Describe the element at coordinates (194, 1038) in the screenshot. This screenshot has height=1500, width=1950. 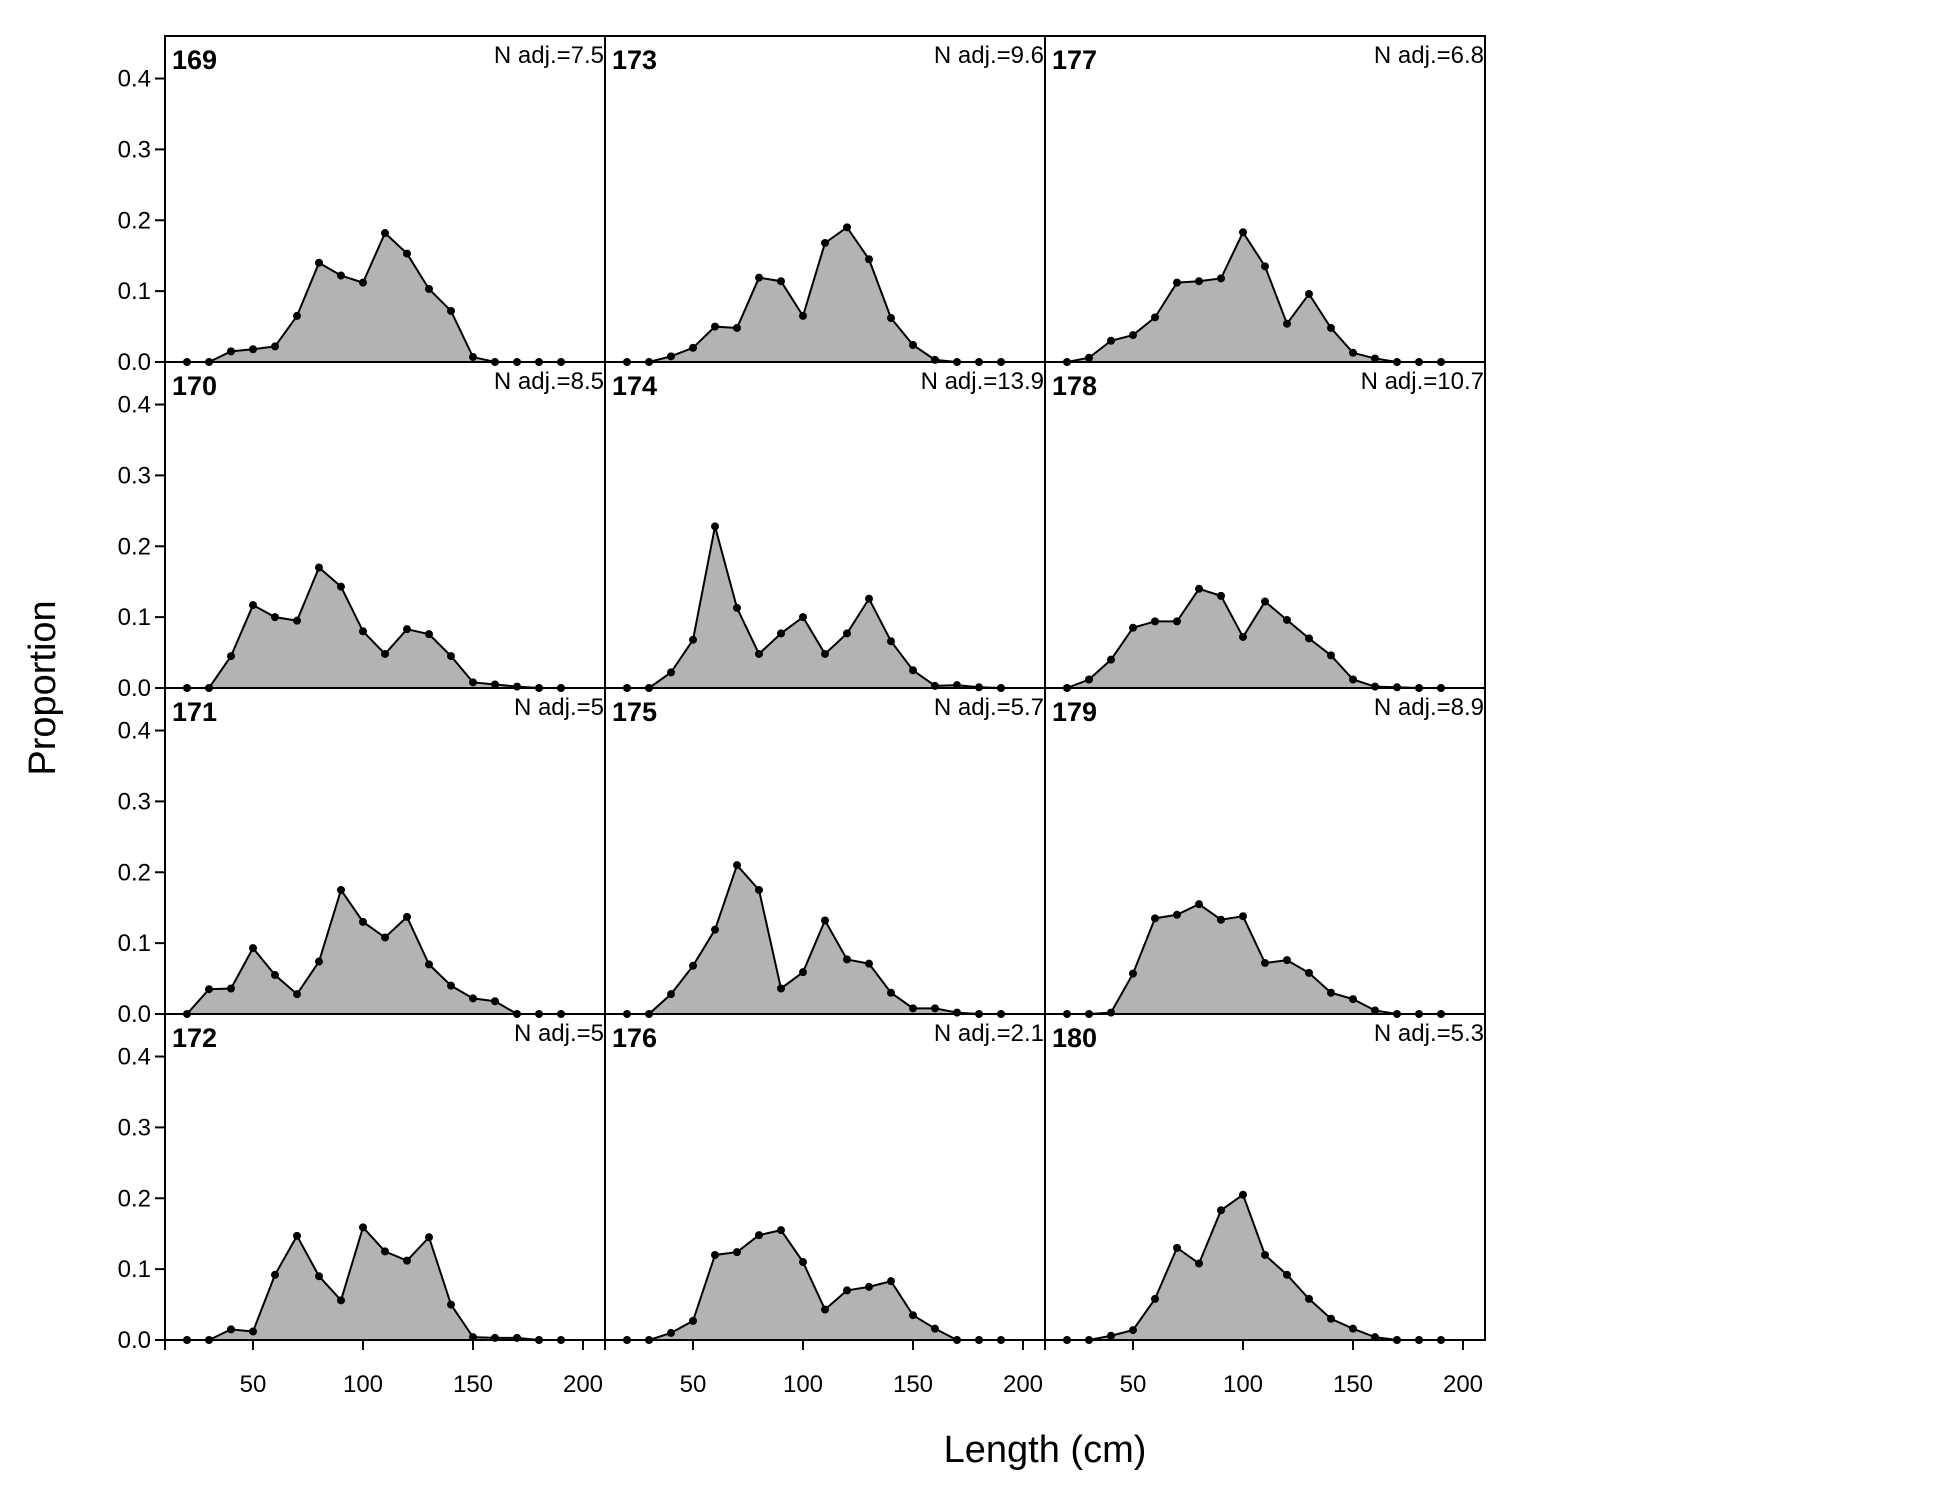
I see `panel-title: 172` at that location.